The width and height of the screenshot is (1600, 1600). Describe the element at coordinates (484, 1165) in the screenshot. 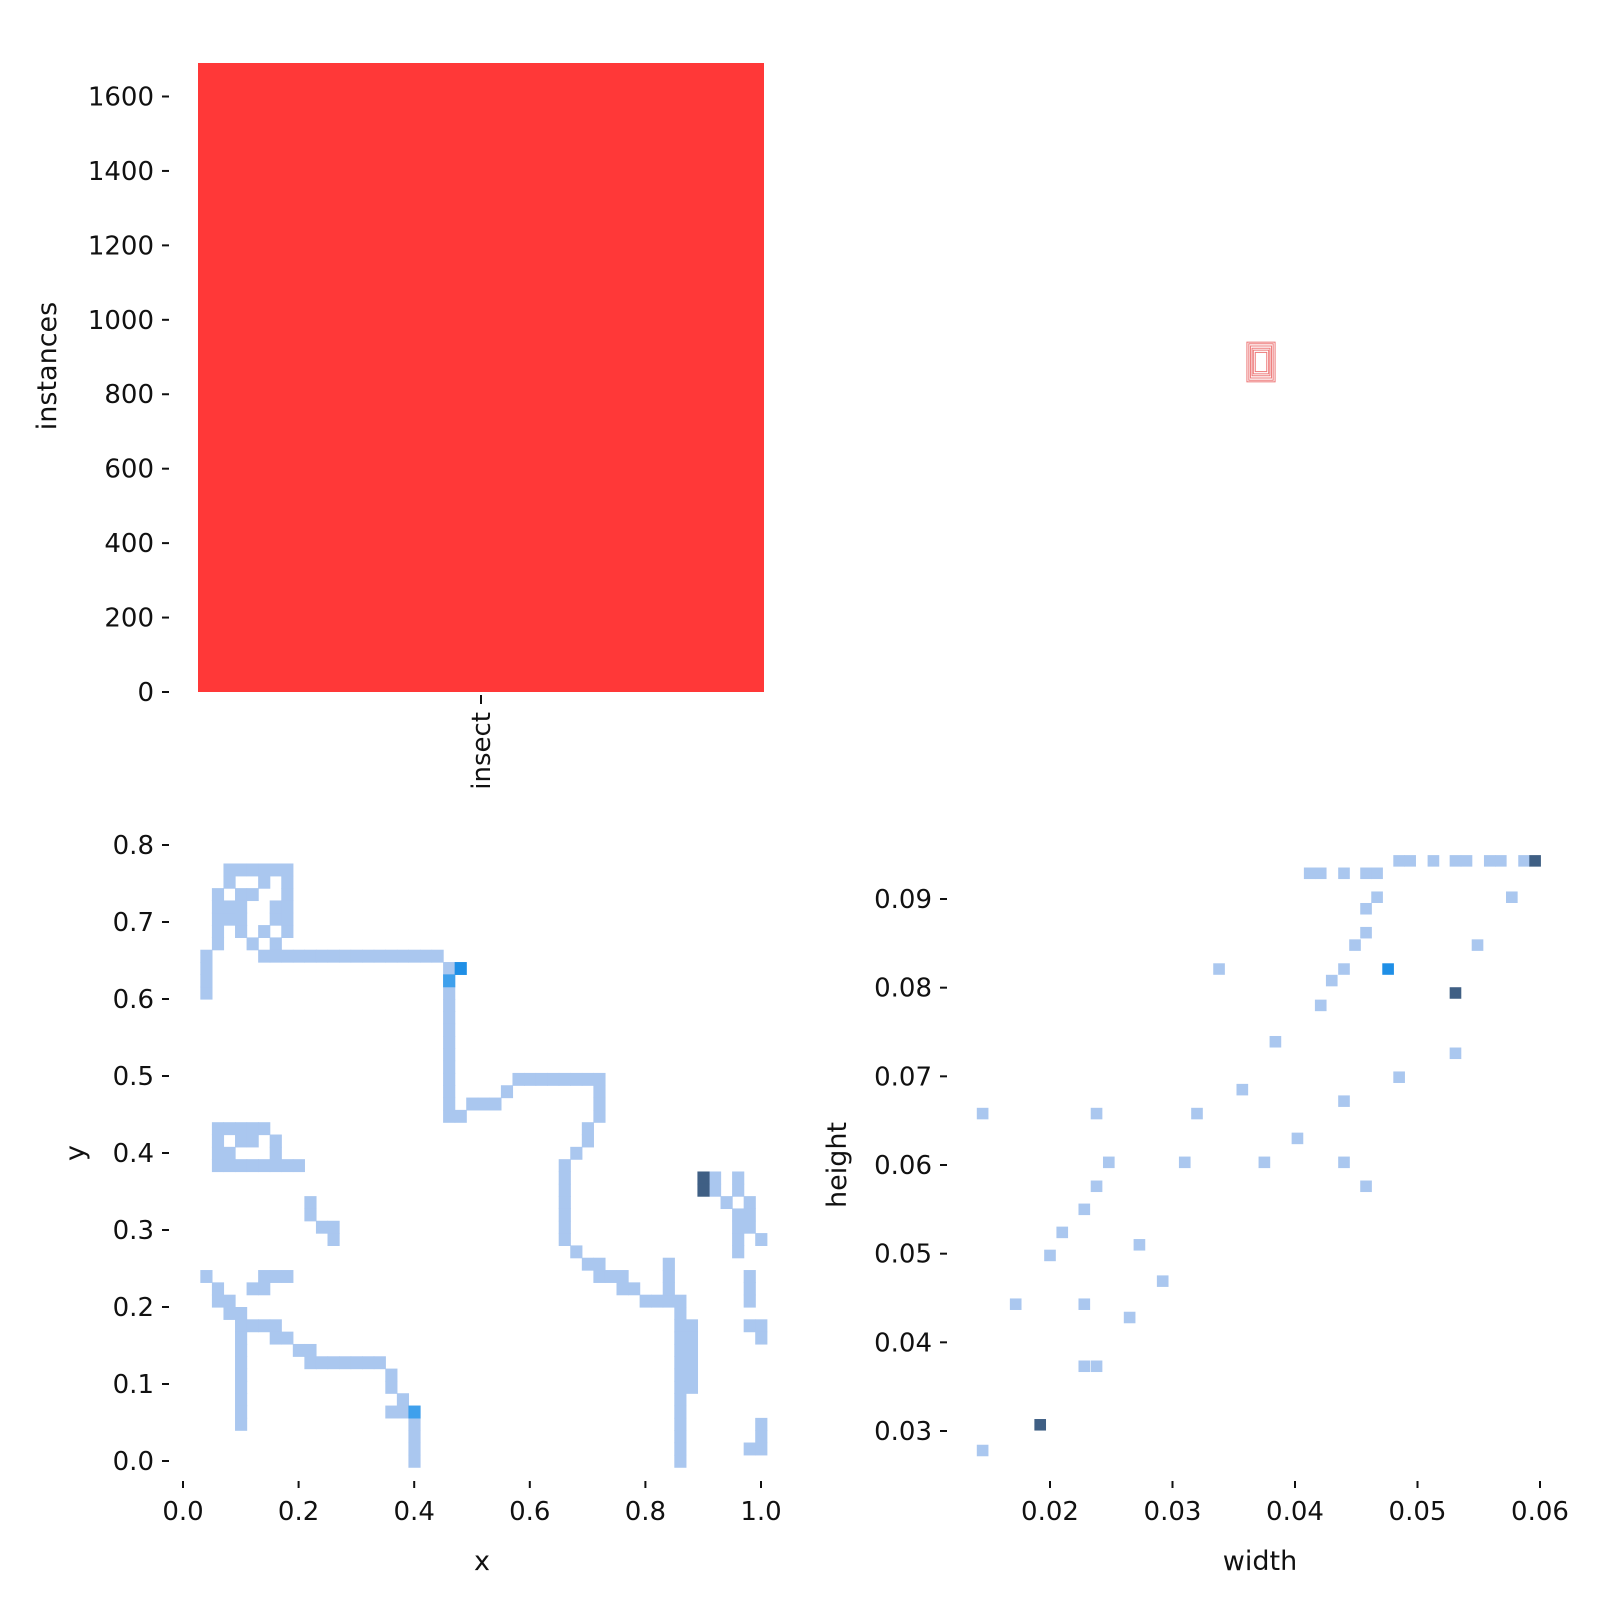

I see `xy-histogram-cells` at that location.